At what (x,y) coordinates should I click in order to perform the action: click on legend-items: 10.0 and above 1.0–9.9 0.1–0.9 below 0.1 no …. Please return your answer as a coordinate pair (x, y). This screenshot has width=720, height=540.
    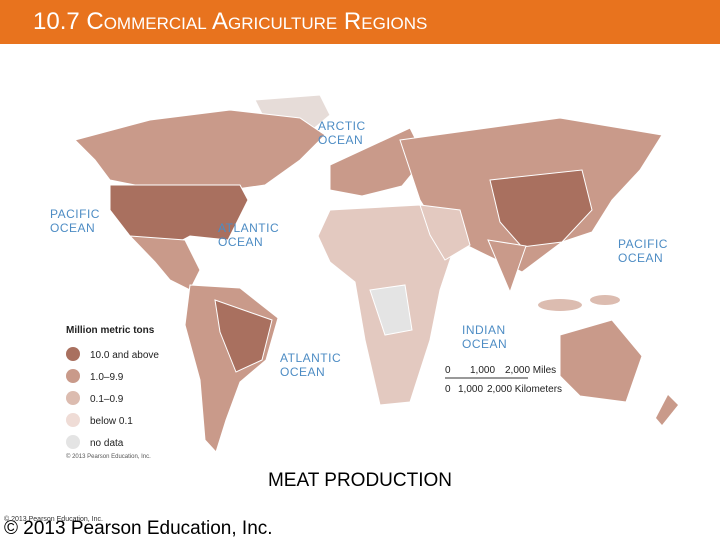
    Looking at the image, I should click on (112, 398).